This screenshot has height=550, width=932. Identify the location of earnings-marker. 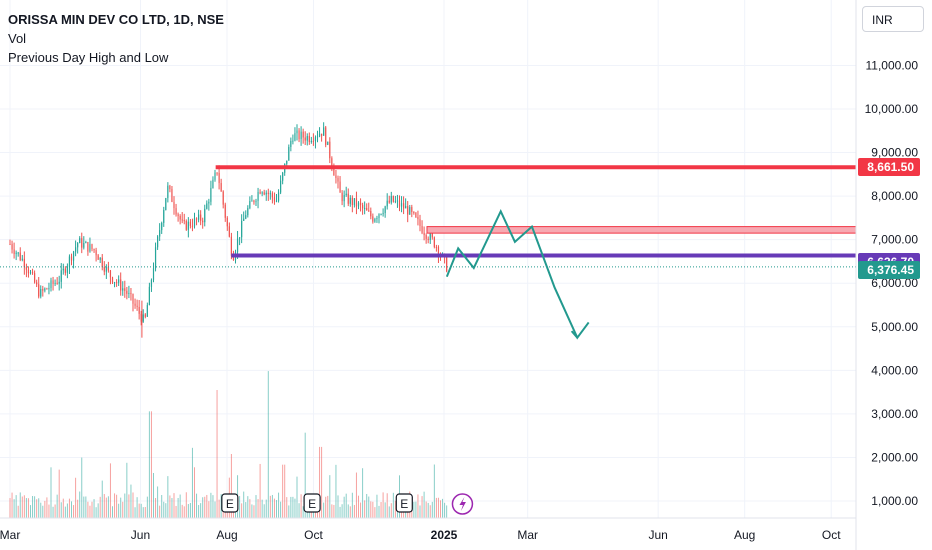
(230, 503).